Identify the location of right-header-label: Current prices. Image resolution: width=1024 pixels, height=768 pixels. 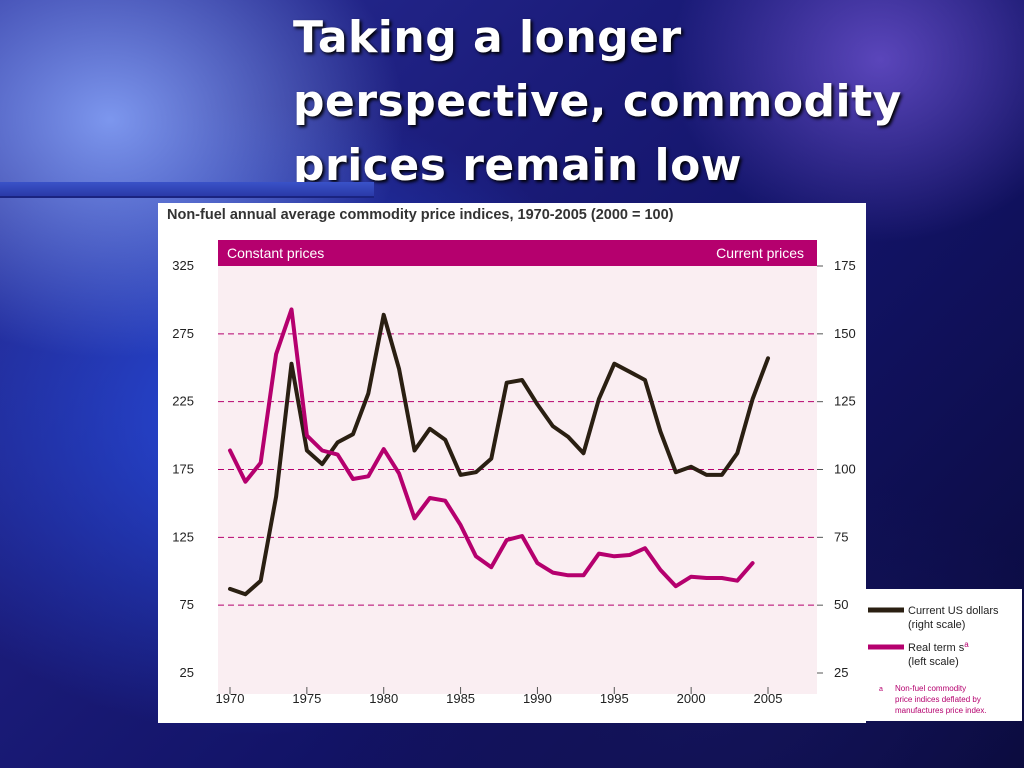
(760, 253).